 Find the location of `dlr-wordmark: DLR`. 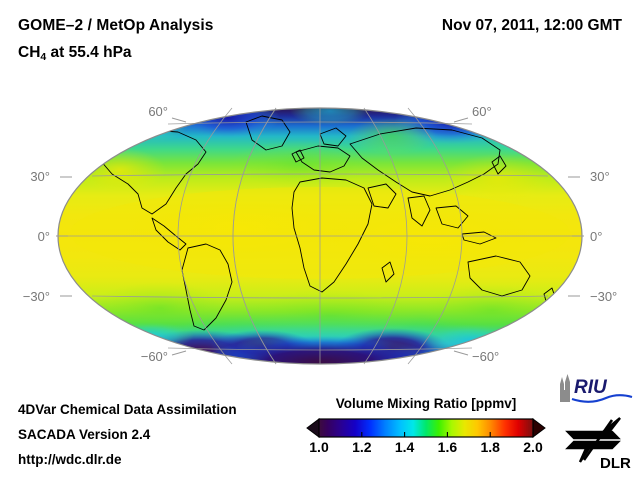

dlr-wordmark: DLR is located at coordinates (615, 463).